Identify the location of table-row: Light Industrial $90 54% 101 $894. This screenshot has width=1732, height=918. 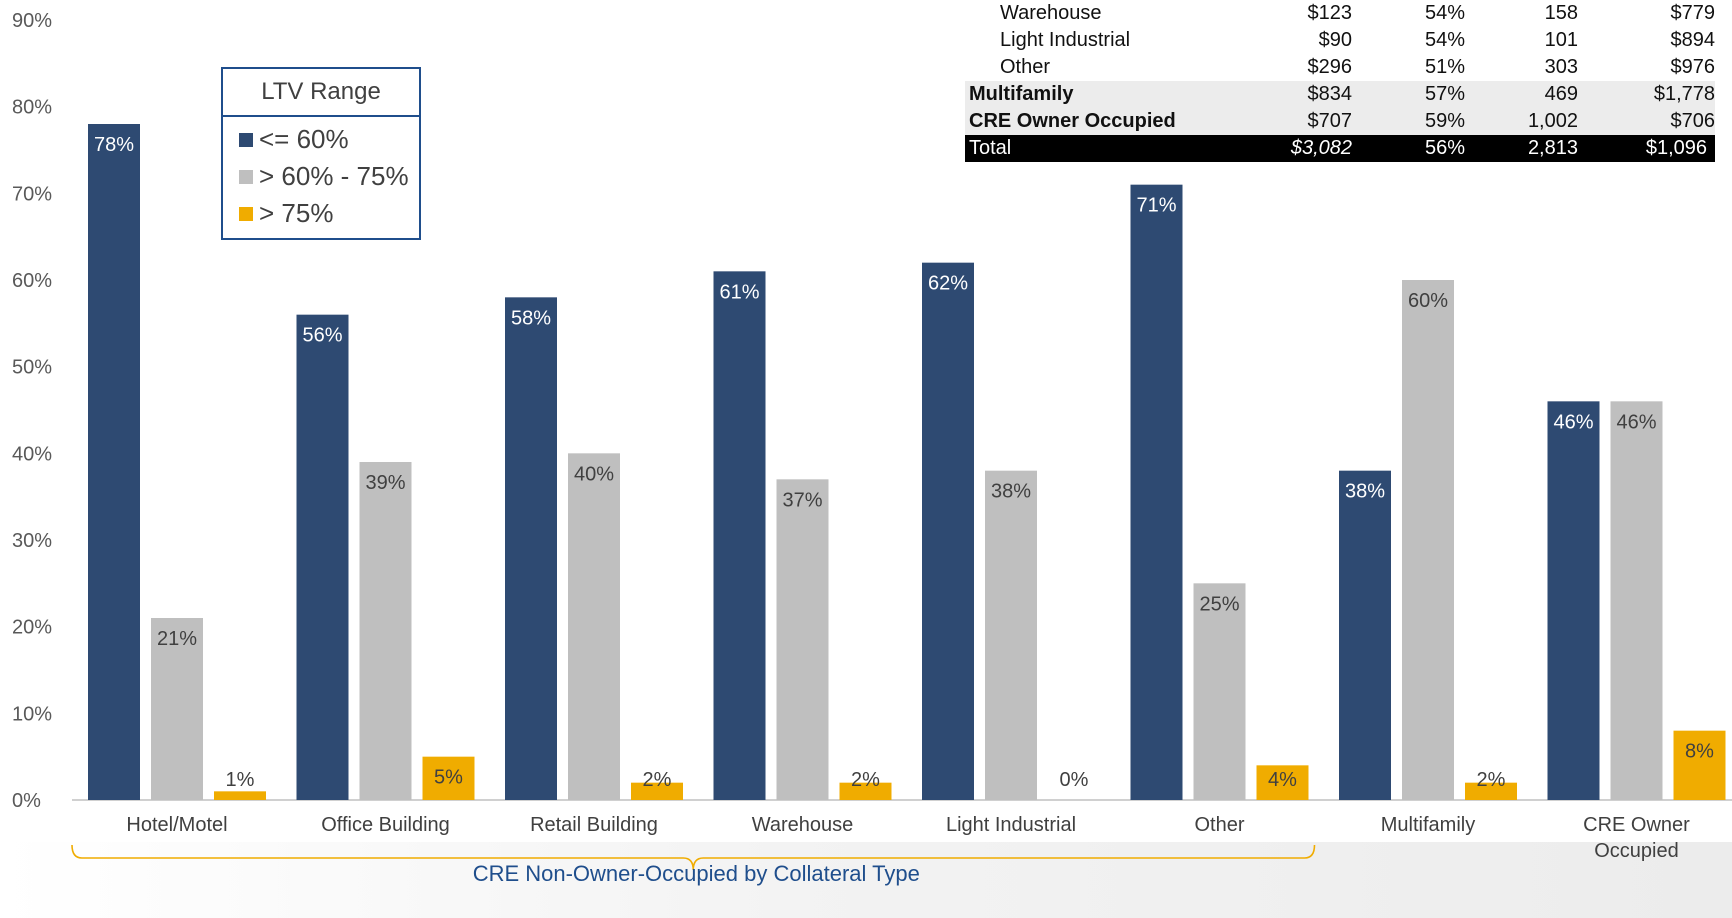
(1340, 40).